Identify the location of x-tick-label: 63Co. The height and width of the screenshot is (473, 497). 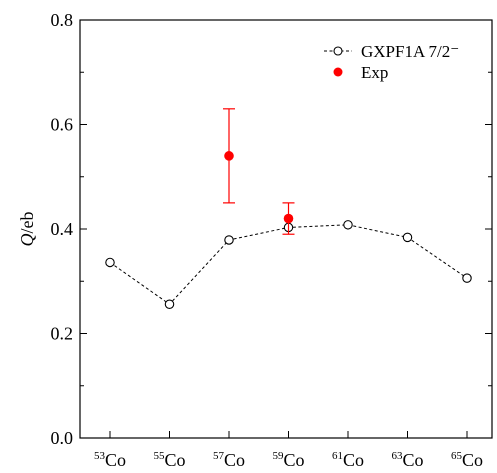
(407, 460).